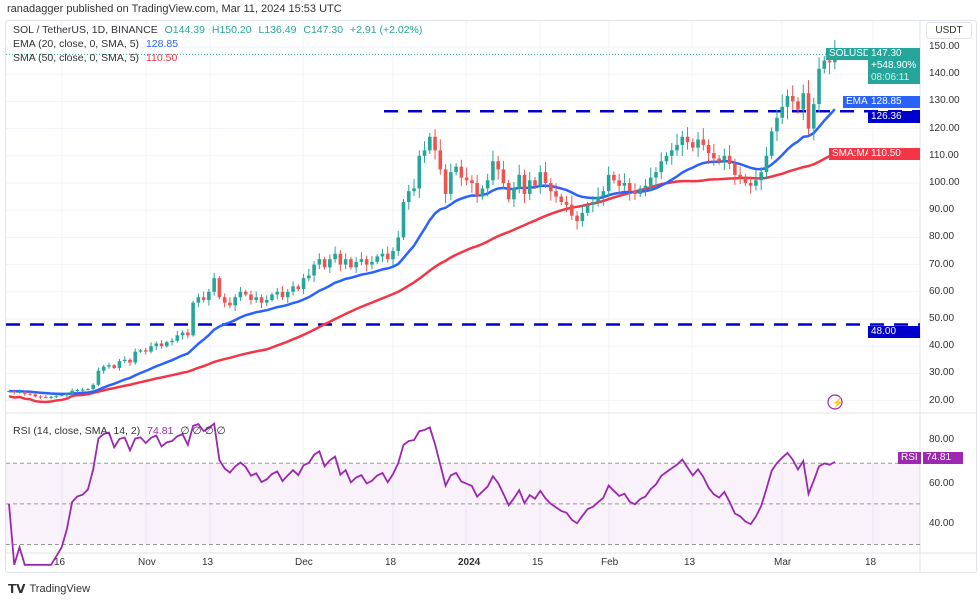 This screenshot has height=600, width=980. Describe the element at coordinates (838, 402) in the screenshot. I see `lightning-icon-glyph: ⚡` at that location.